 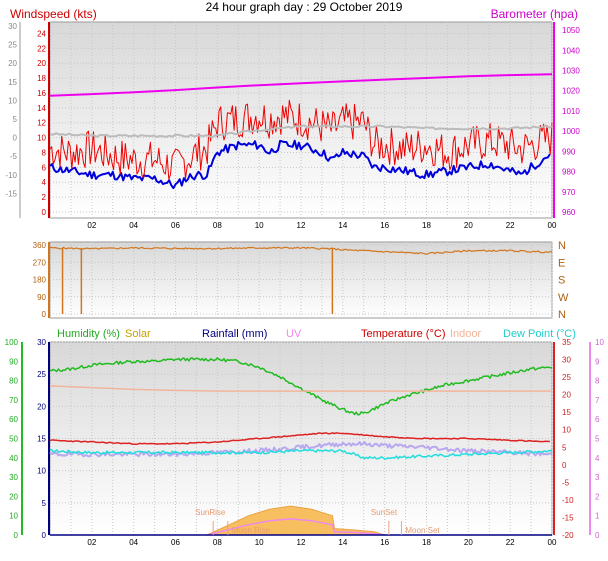 What do you see at coordinates (342, 225) in the screenshot?
I see `wind-x-tick-label: 14` at bounding box center [342, 225].